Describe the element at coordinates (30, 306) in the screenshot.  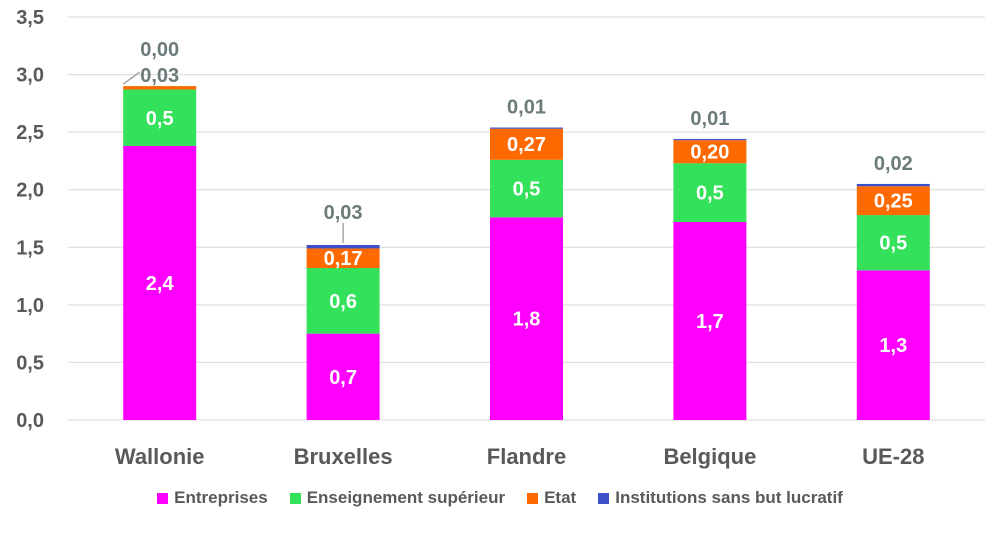
I see `y-tick-label: 1,0` at that location.